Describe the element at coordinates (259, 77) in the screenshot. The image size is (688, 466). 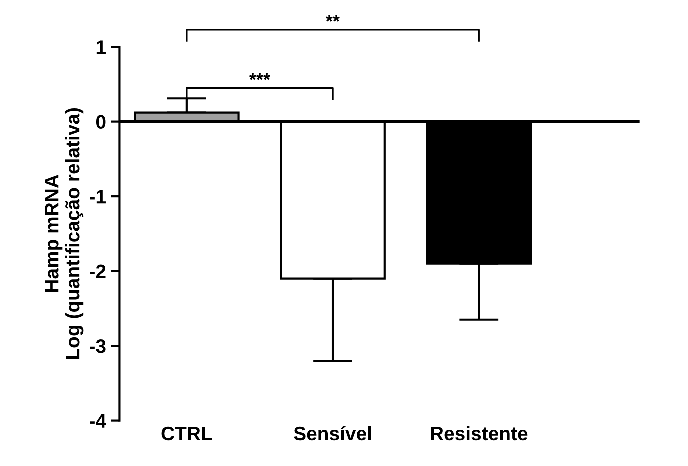
I see `annotation: ***` at that location.